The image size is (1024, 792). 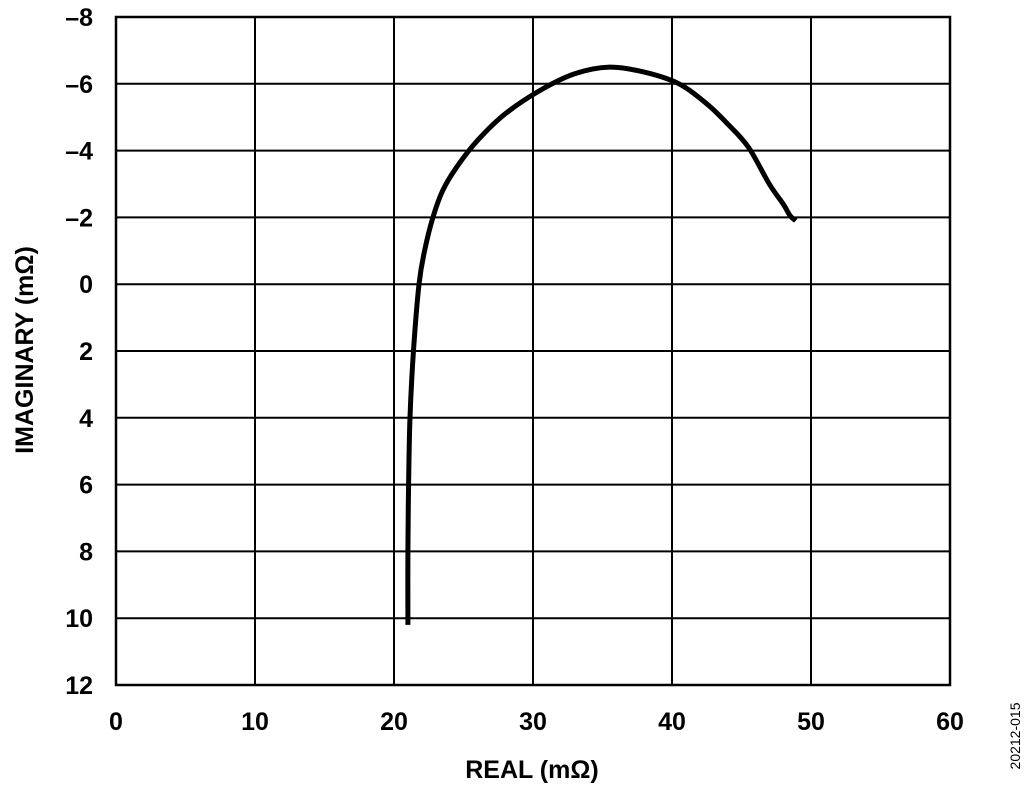 What do you see at coordinates (86, 352) in the screenshot?
I see `y-tick-label: 2` at bounding box center [86, 352].